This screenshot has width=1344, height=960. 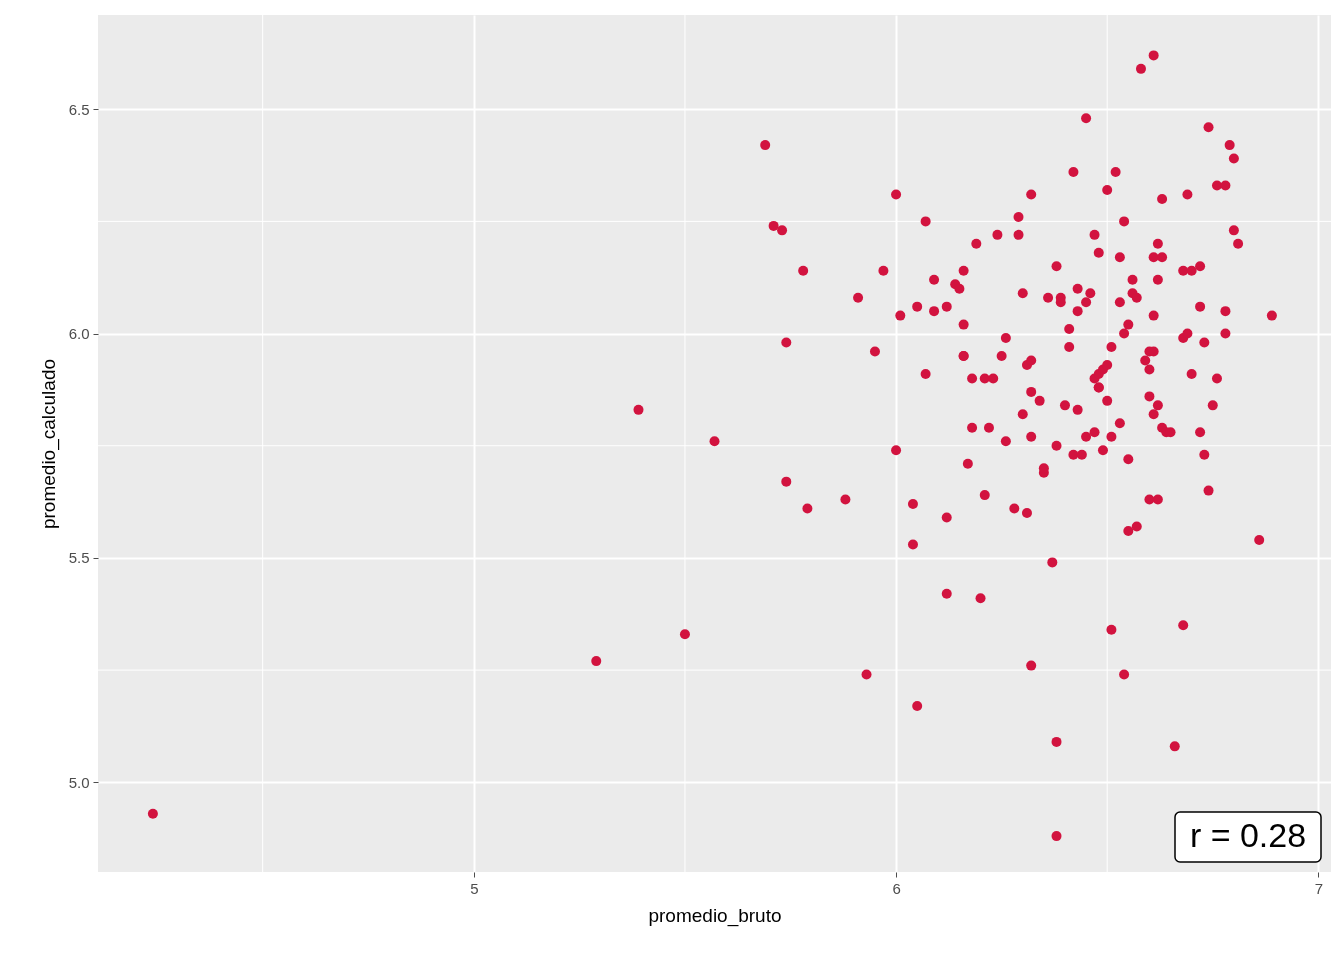 What do you see at coordinates (474, 888) in the screenshot?
I see `x-tick-label: 5` at bounding box center [474, 888].